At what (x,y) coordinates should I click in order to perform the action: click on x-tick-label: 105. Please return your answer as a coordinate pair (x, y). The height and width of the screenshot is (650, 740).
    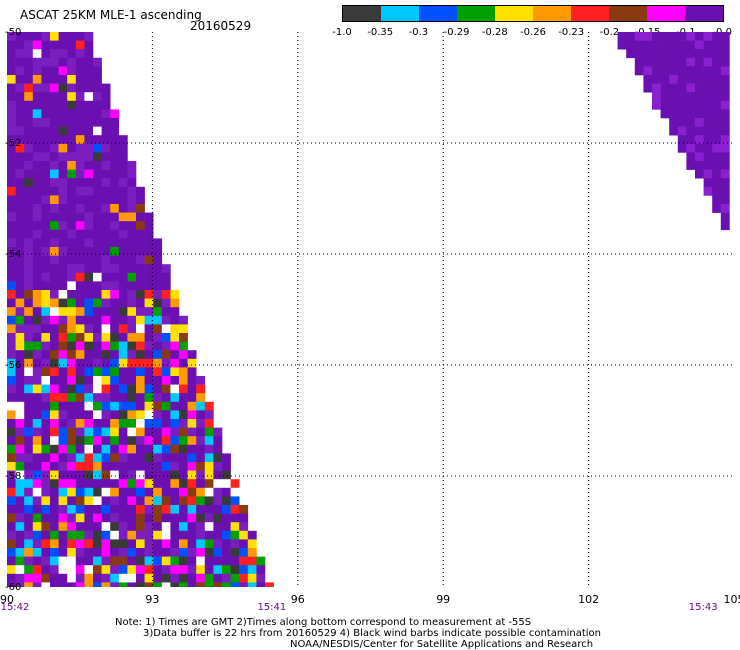
    Looking at the image, I should click on (731, 599).